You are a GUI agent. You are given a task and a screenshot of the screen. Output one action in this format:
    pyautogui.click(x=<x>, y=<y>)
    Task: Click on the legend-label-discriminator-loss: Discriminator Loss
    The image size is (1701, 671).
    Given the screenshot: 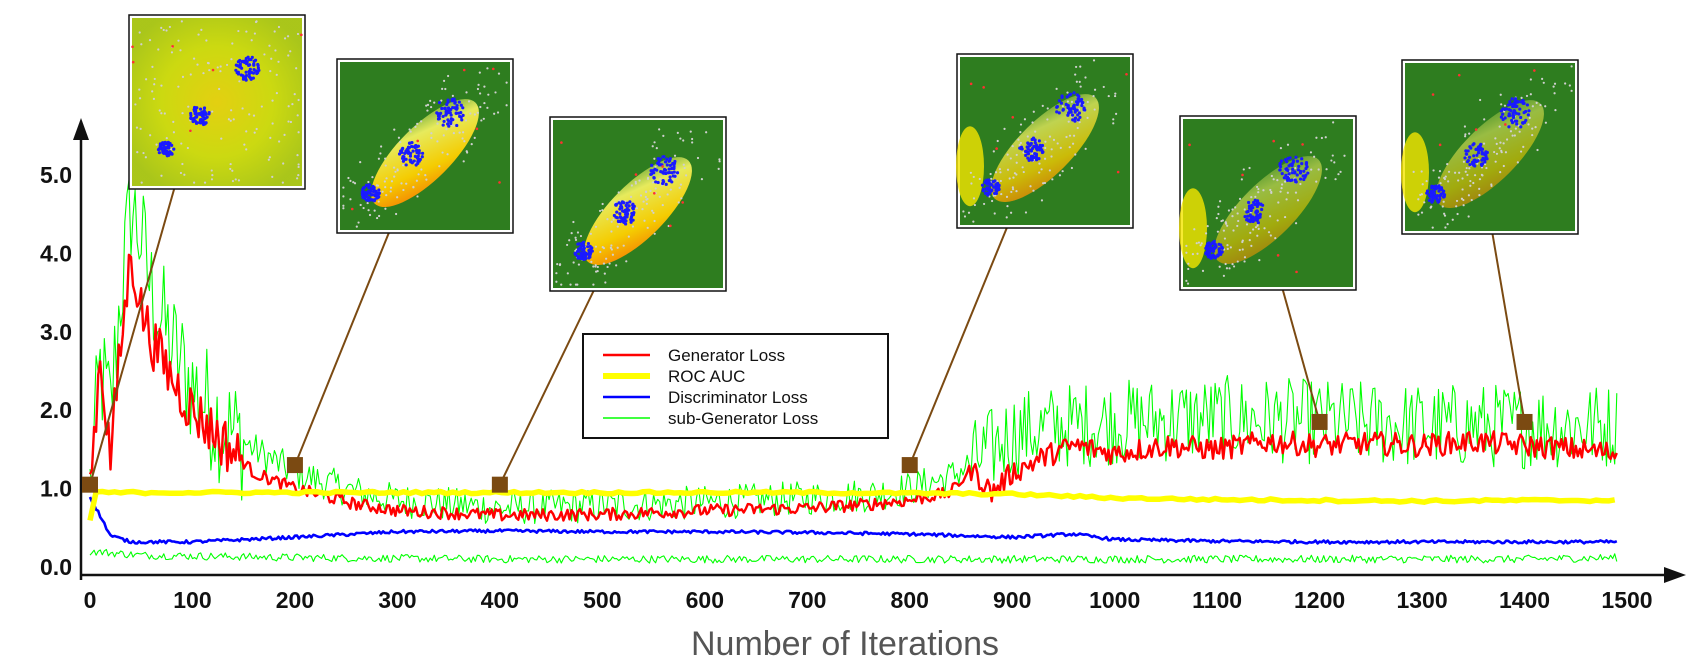 What is the action you would take?
    pyautogui.click(x=738, y=397)
    